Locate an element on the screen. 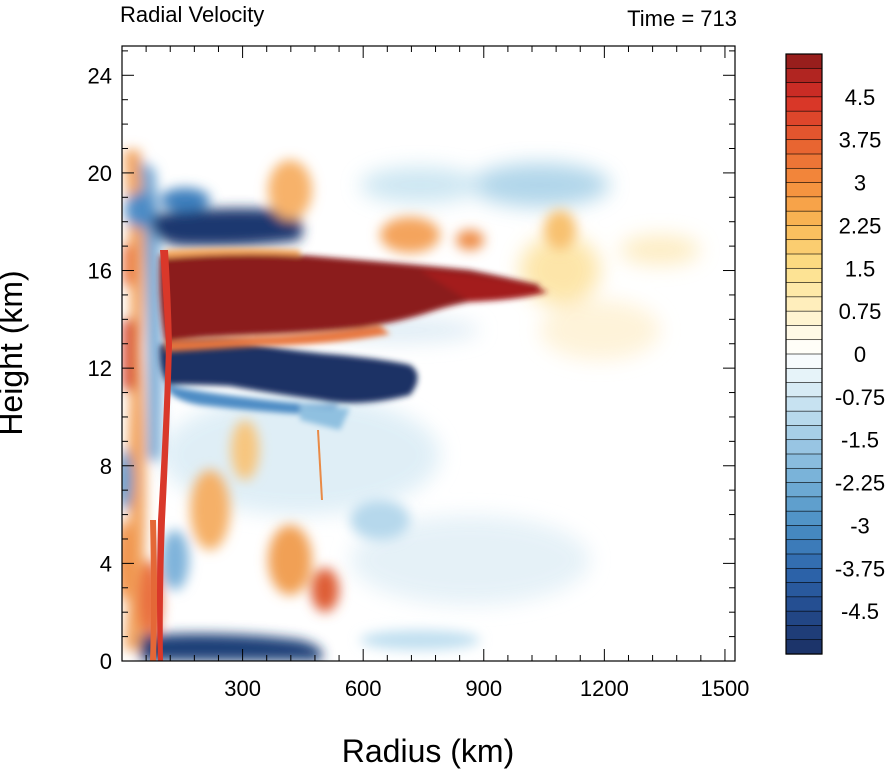  colorbar-frame is located at coordinates (804, 354).